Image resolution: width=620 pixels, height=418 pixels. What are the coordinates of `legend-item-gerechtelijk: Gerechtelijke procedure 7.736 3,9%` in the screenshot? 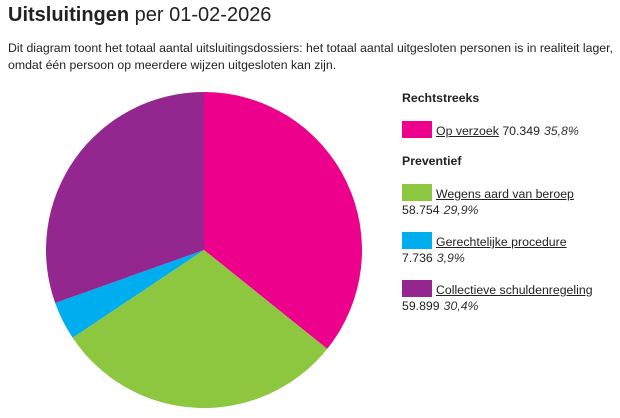 It's located at (508, 249).